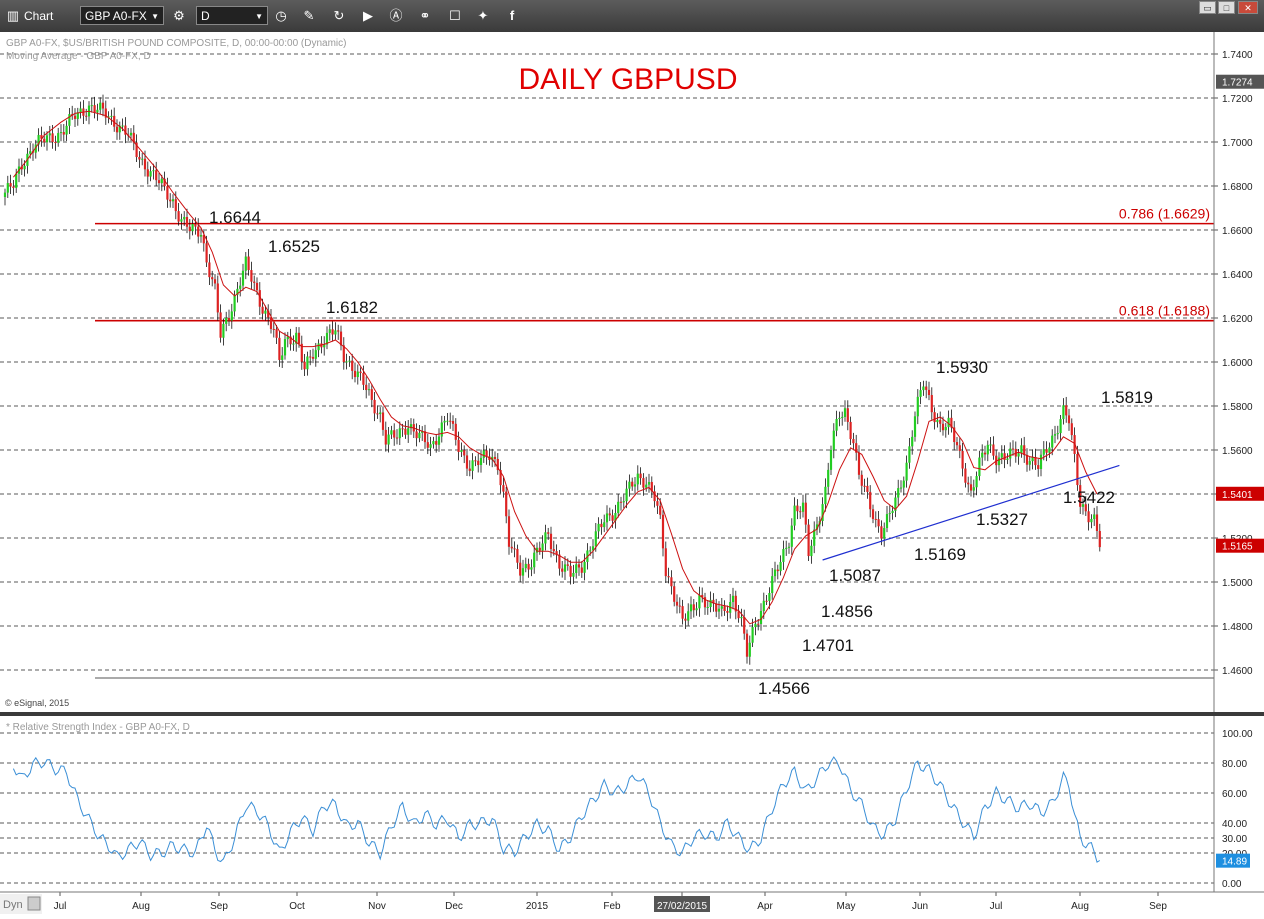 This screenshot has height=919, width=1264. I want to click on scroll-handle, so click(34, 903).